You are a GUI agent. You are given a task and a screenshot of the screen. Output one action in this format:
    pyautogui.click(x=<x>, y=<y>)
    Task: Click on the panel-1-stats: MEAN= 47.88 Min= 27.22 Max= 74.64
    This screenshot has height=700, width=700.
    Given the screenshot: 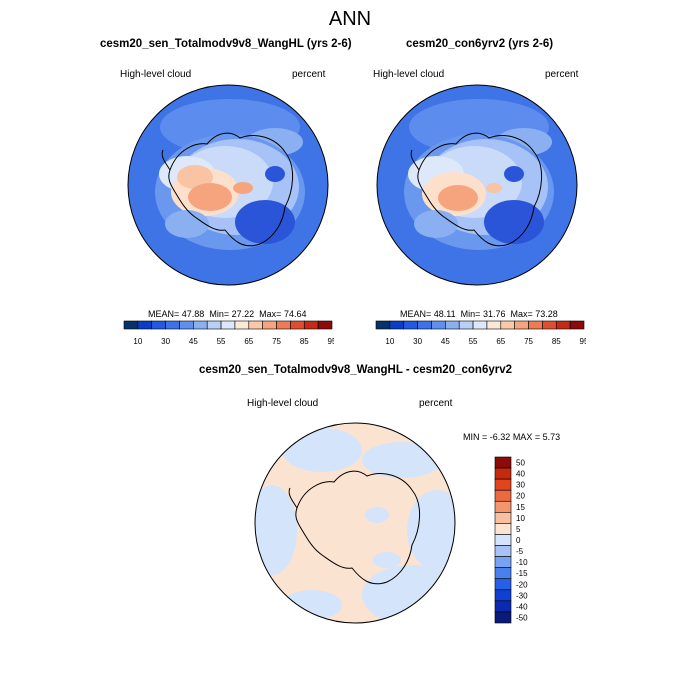 What is the action you would take?
    pyautogui.click(x=227, y=314)
    